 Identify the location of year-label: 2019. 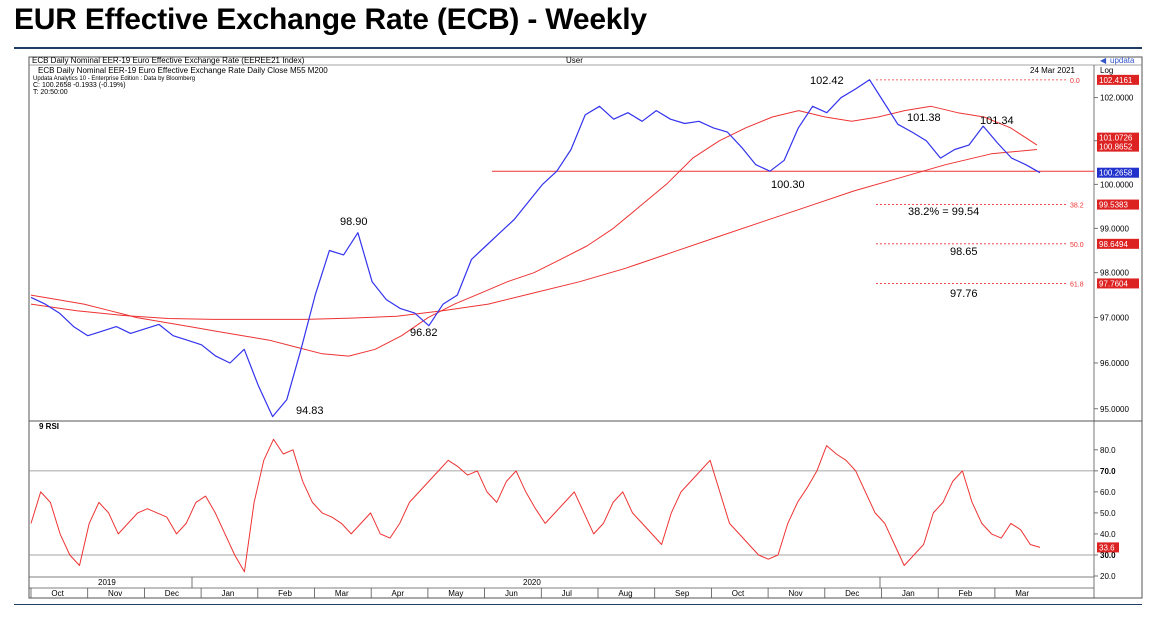
(107, 582).